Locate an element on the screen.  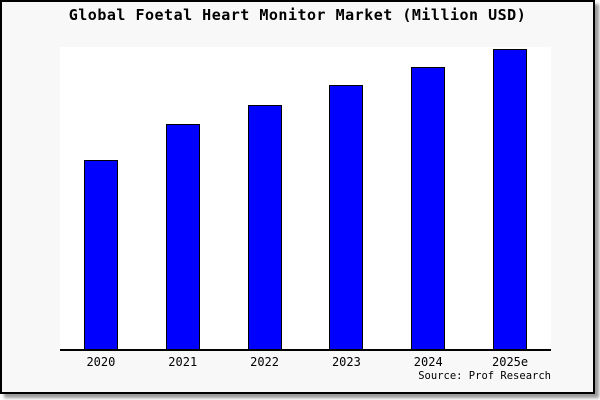
x-tick-label-2023: 2023 is located at coordinates (346, 362).